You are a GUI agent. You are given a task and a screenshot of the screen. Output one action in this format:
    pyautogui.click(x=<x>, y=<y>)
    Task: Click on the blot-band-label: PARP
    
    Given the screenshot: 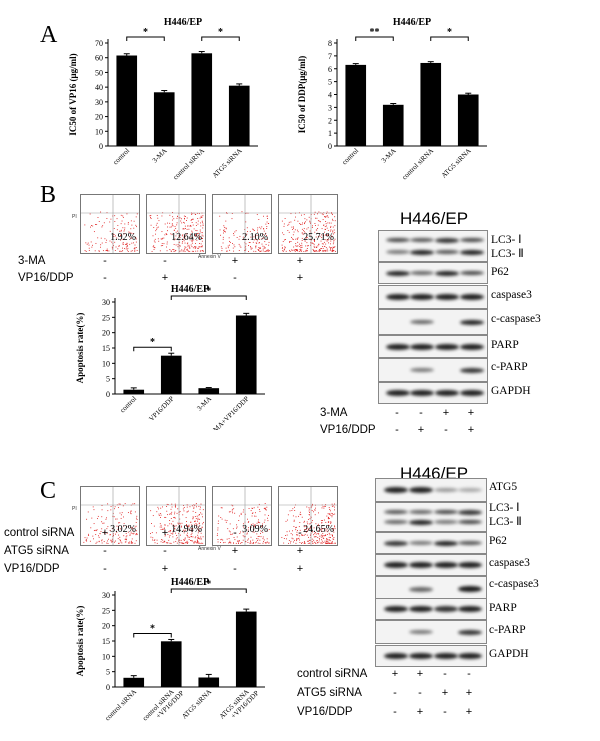 What is the action you would take?
    pyautogui.click(x=505, y=345)
    